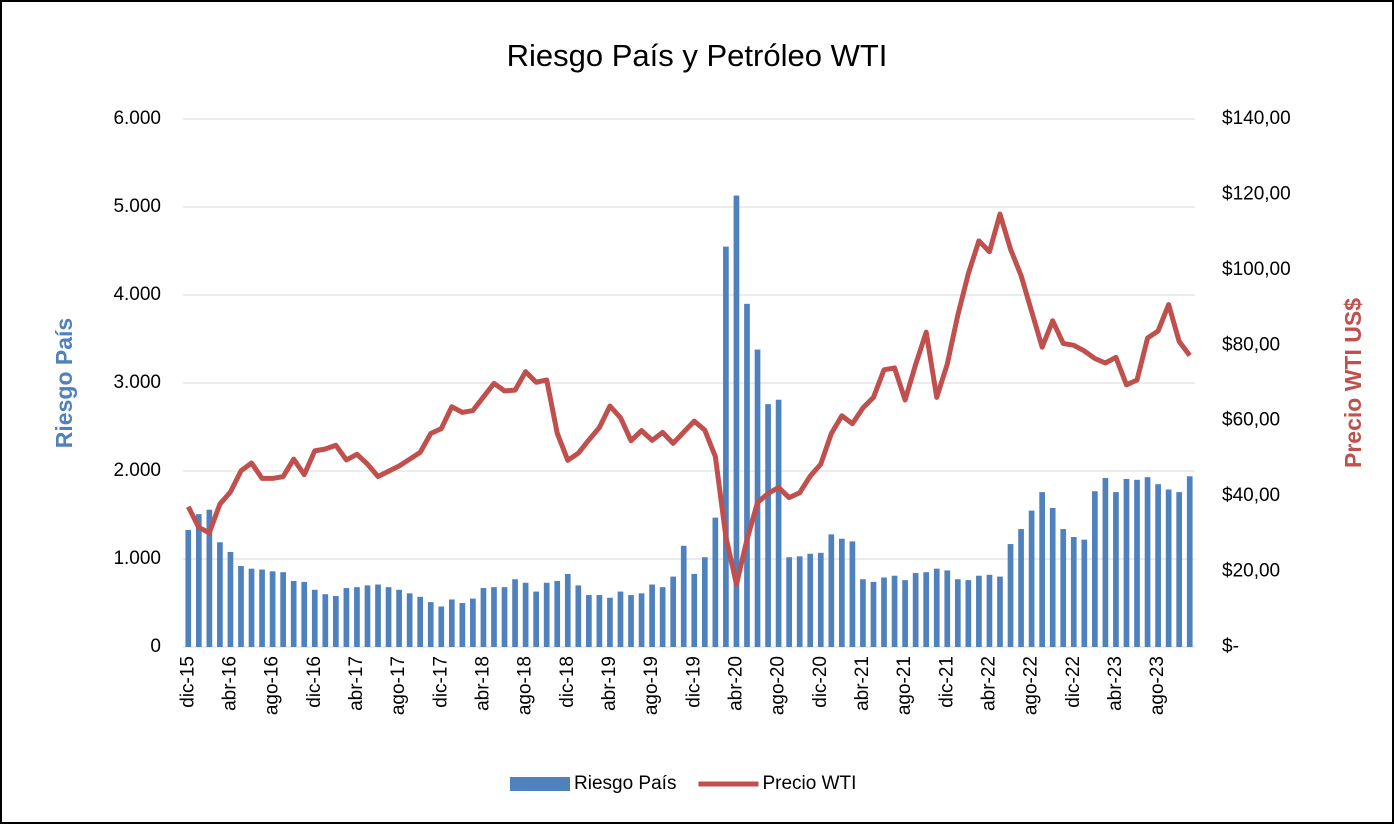  I want to click on x-tick-label: dic-22, so click(1073, 682).